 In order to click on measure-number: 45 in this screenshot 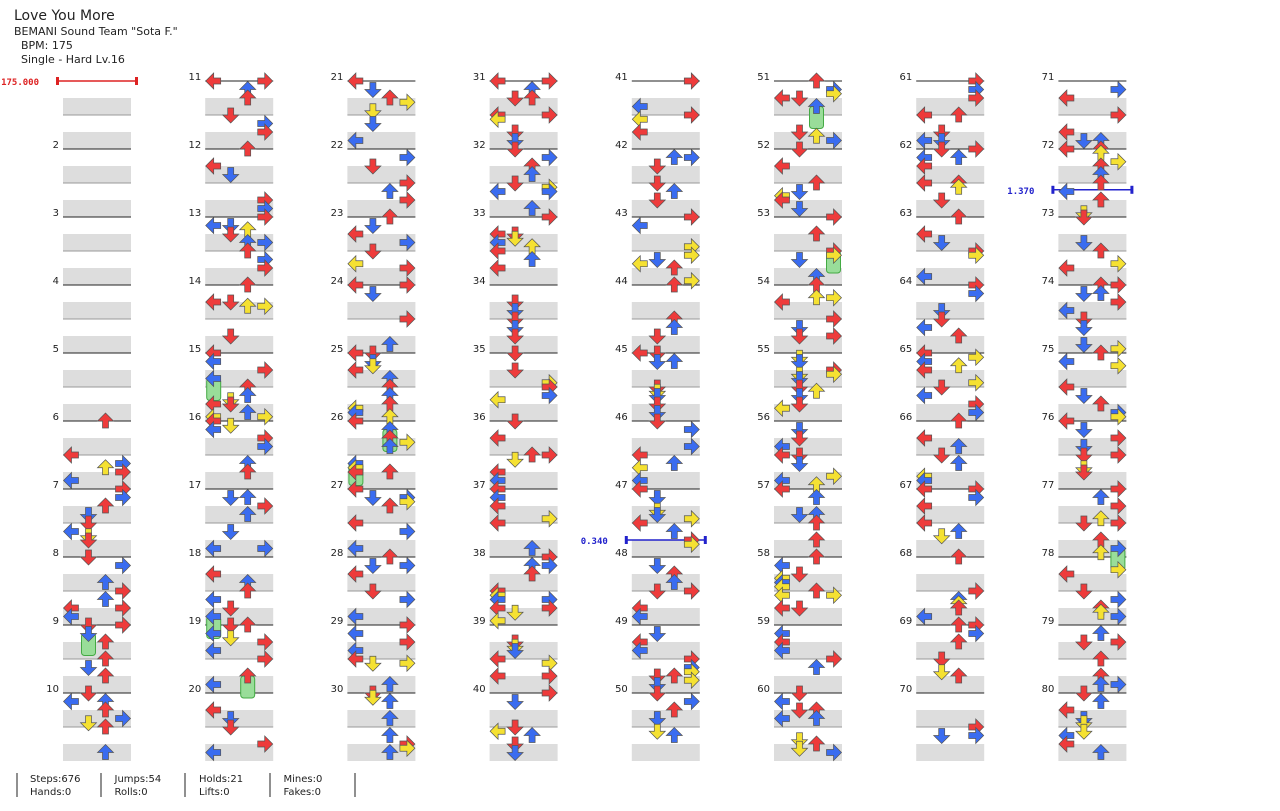, I will do `click(621, 349)`.